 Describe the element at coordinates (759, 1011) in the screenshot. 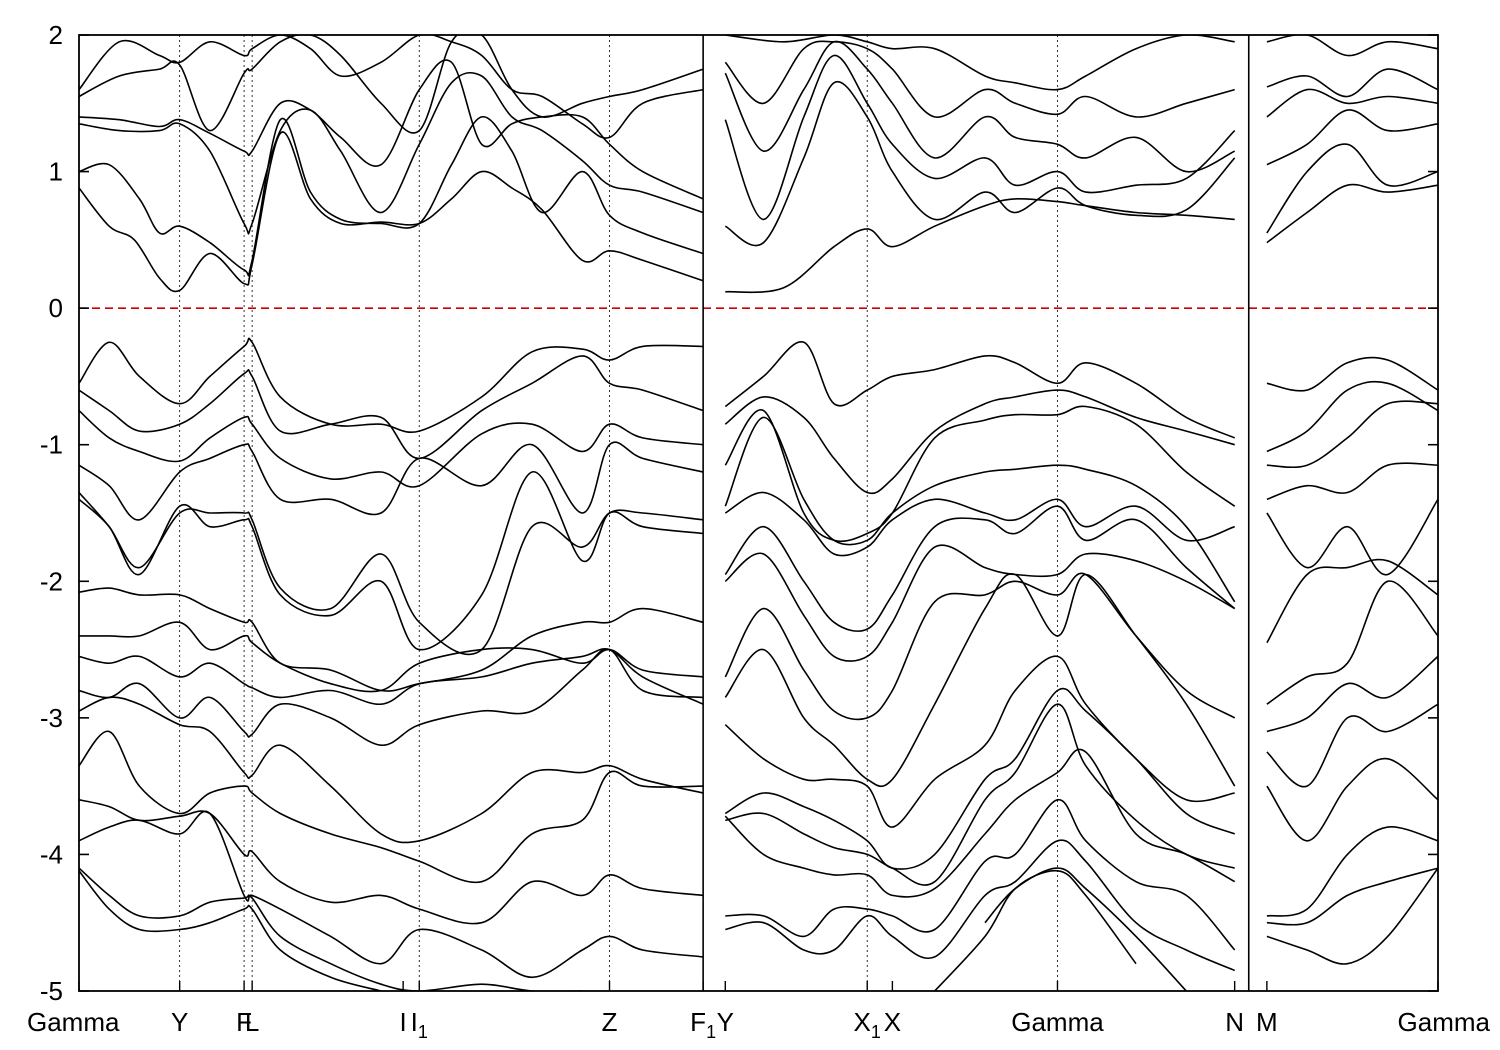

I see `x-axis: Gamma Y FL I I1 Z F1 Y X1 X Gamma N M Gamma` at that location.